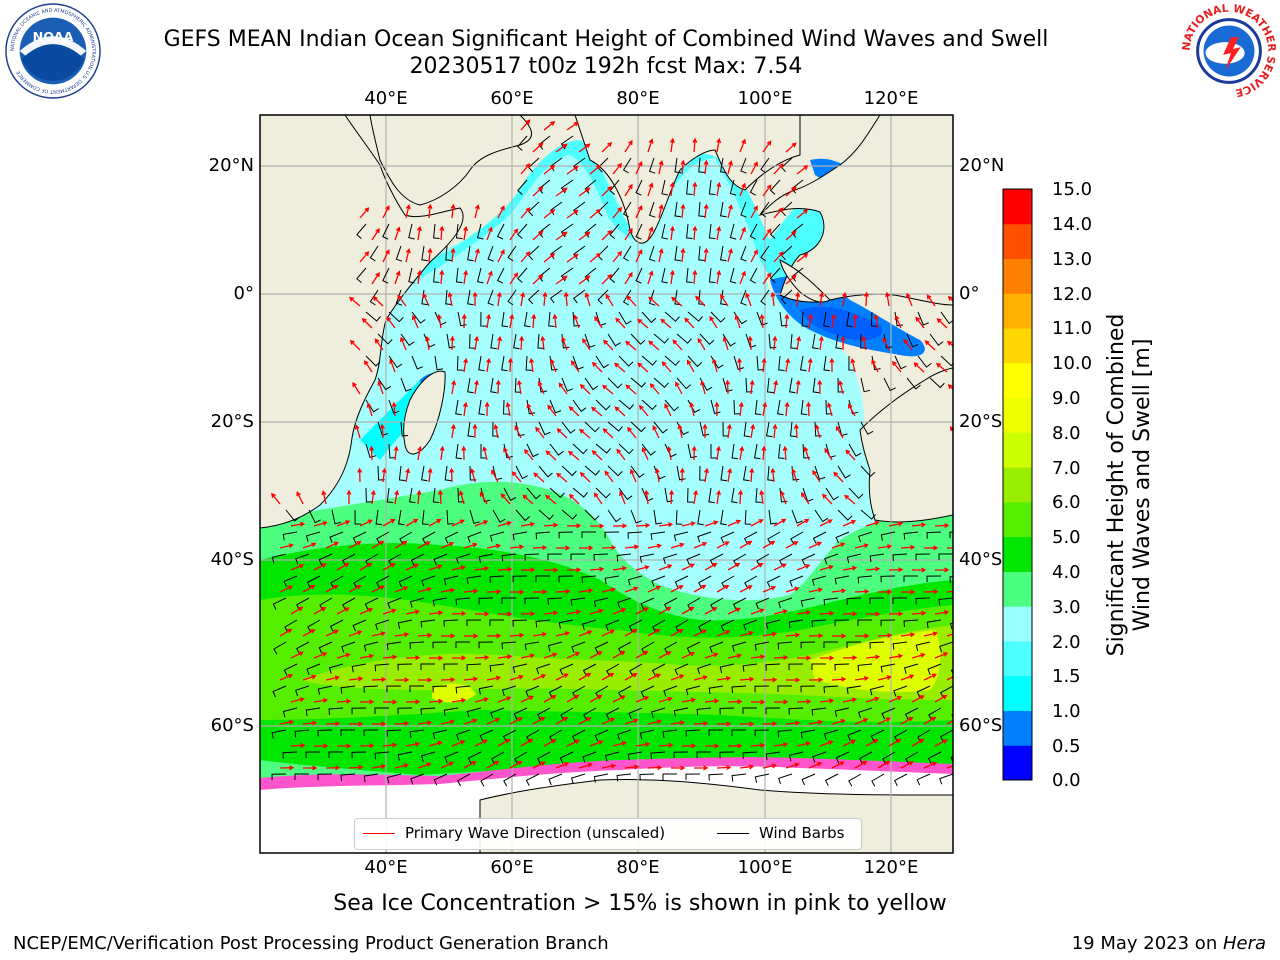 Image resolution: width=1280 pixels, height=960 pixels. Describe the element at coordinates (1066, 572) in the screenshot. I see `colorbar-tick: 4.0` at that location.